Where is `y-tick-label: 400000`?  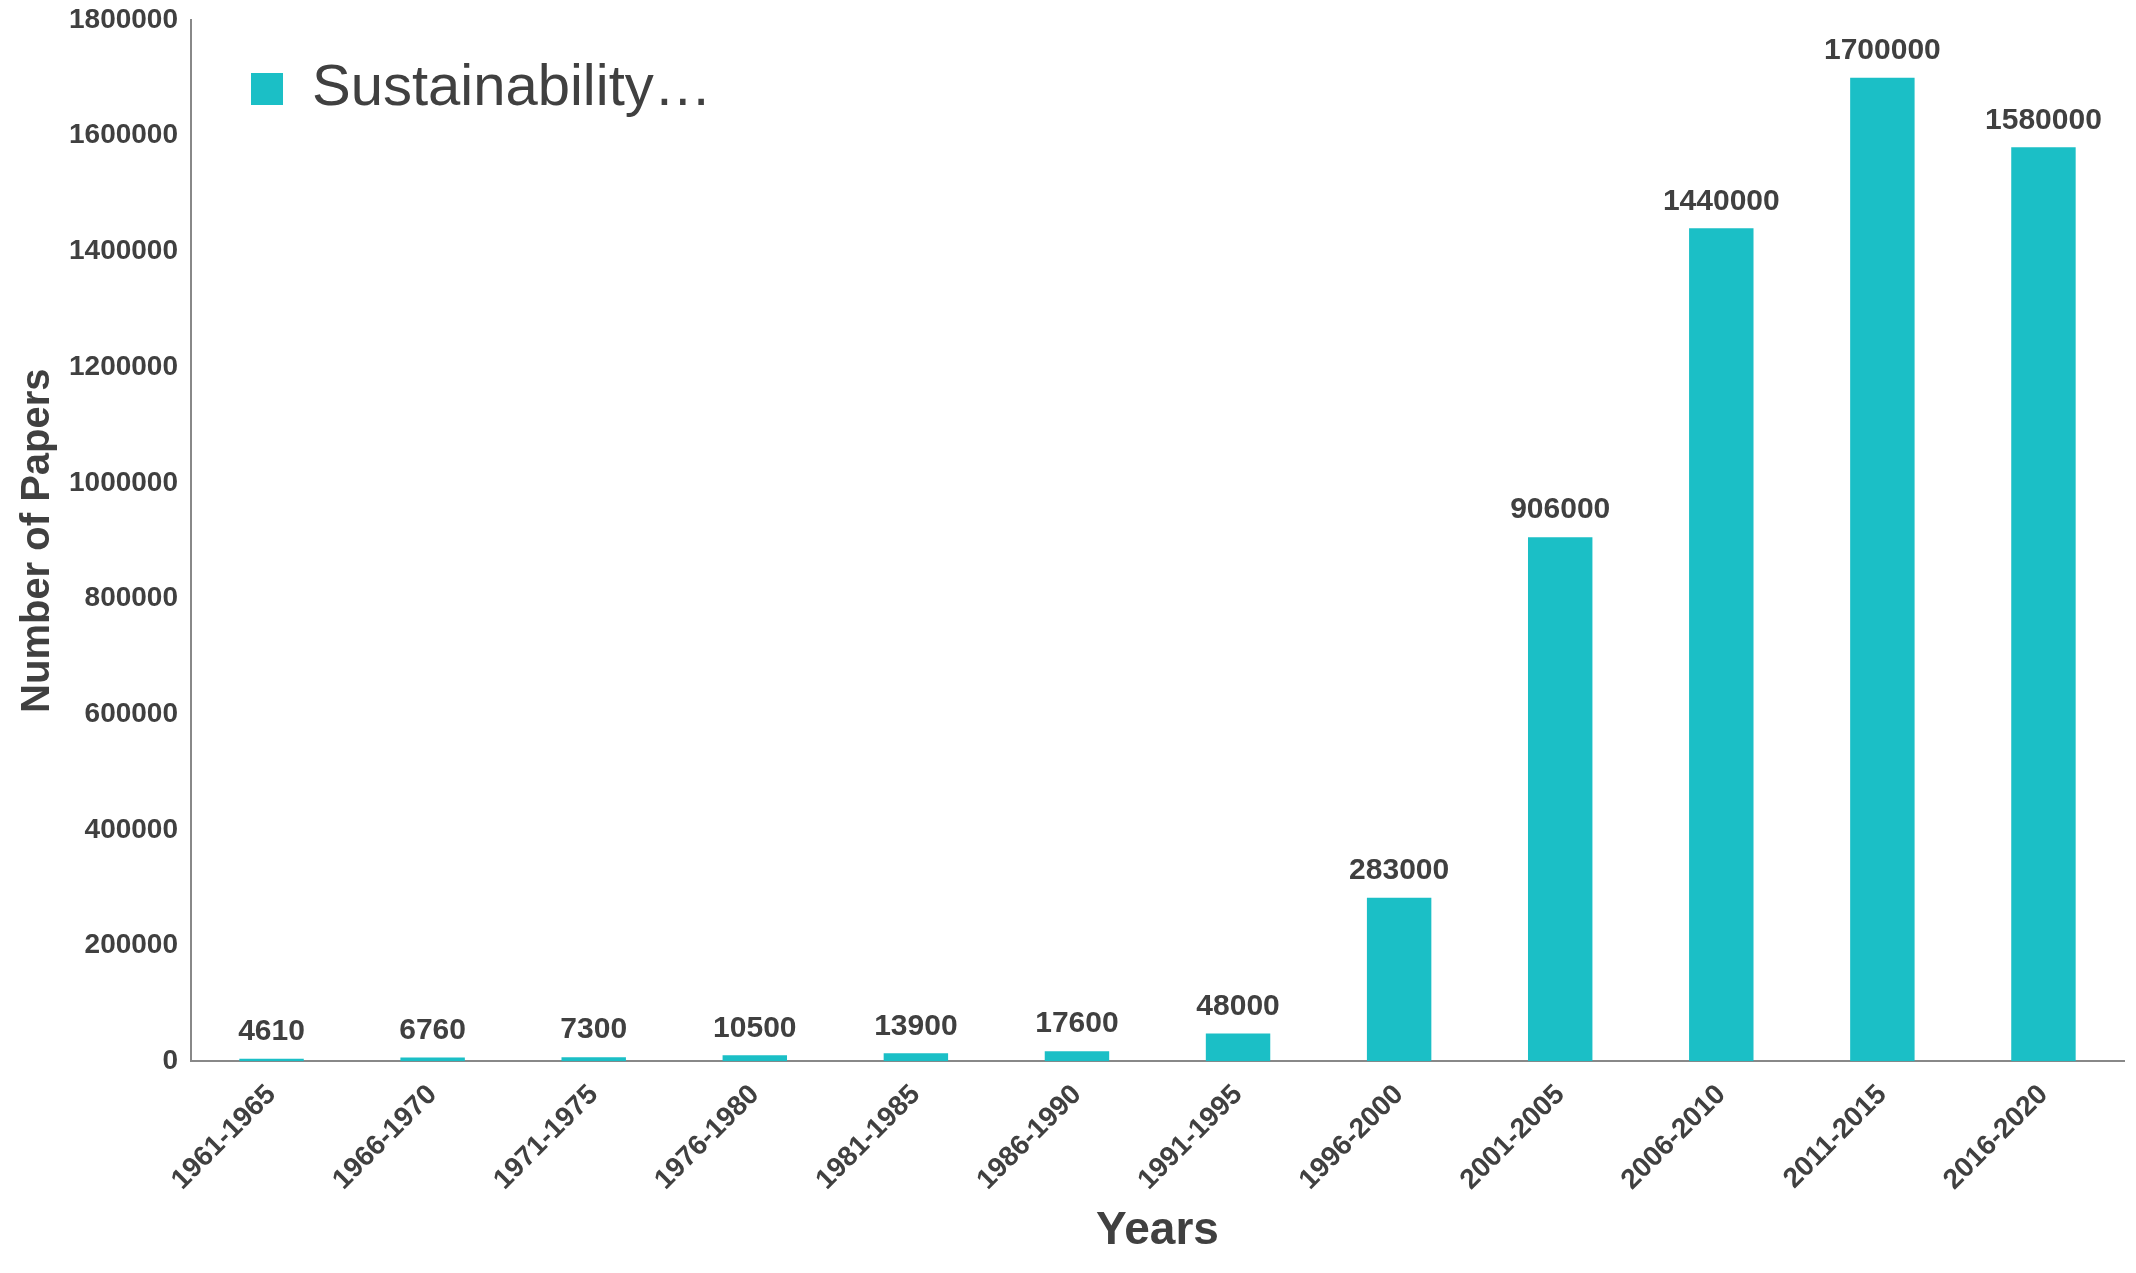 y-tick-label: 400000 is located at coordinates (131, 828).